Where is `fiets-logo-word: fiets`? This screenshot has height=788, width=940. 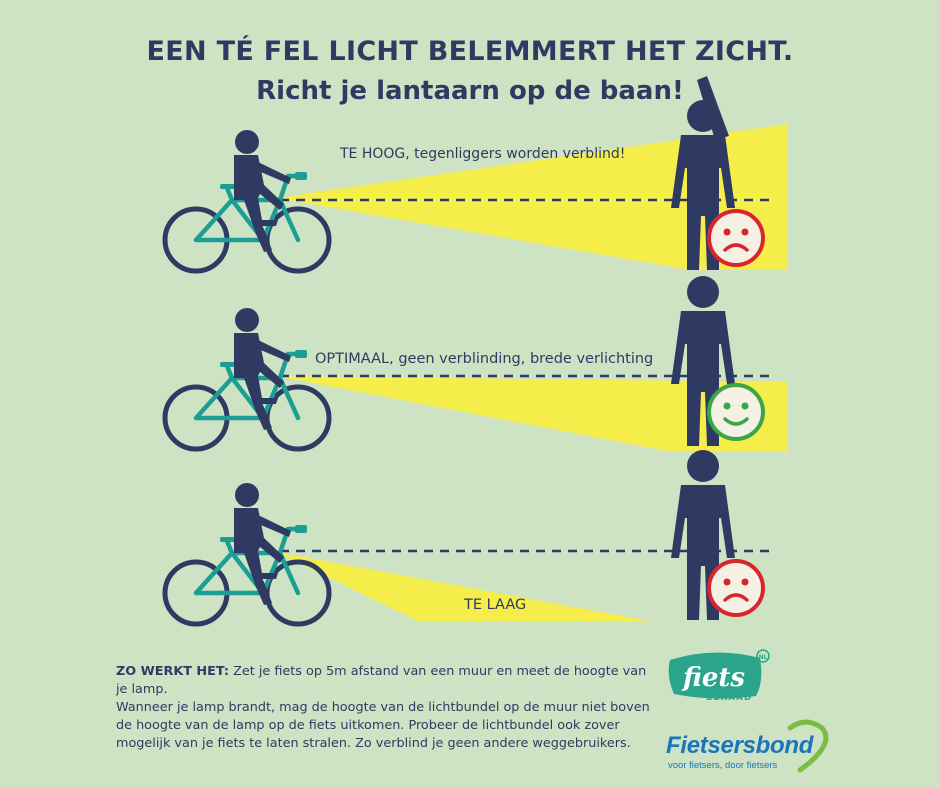 fiets-logo-word: fiets is located at coordinates (713, 678).